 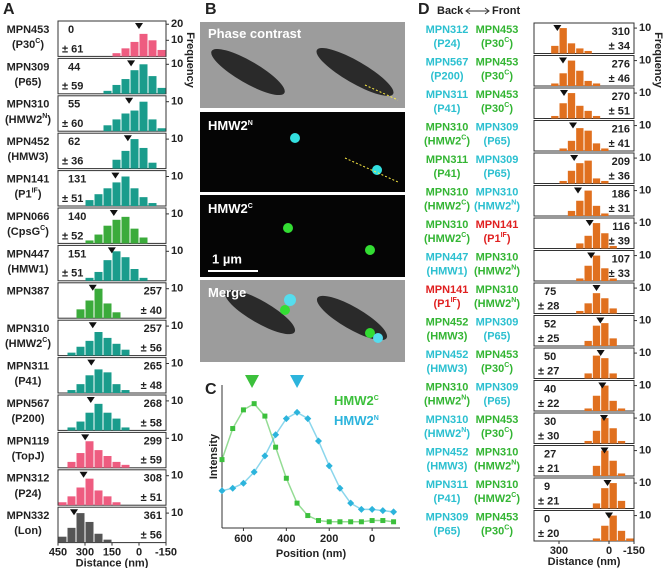 I want to click on legend-label-part: HMW2, so click(x=354, y=420).